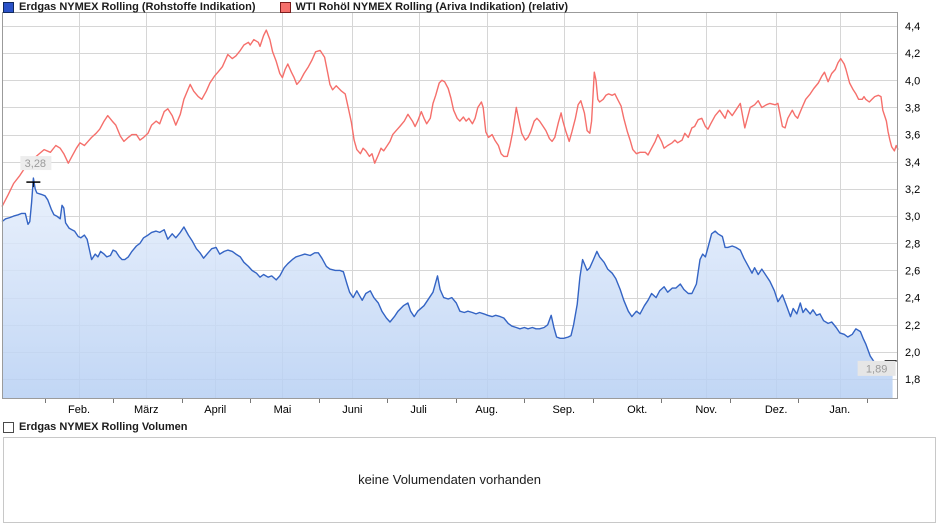  I want to click on max-marker-label: 3,28, so click(35, 164).